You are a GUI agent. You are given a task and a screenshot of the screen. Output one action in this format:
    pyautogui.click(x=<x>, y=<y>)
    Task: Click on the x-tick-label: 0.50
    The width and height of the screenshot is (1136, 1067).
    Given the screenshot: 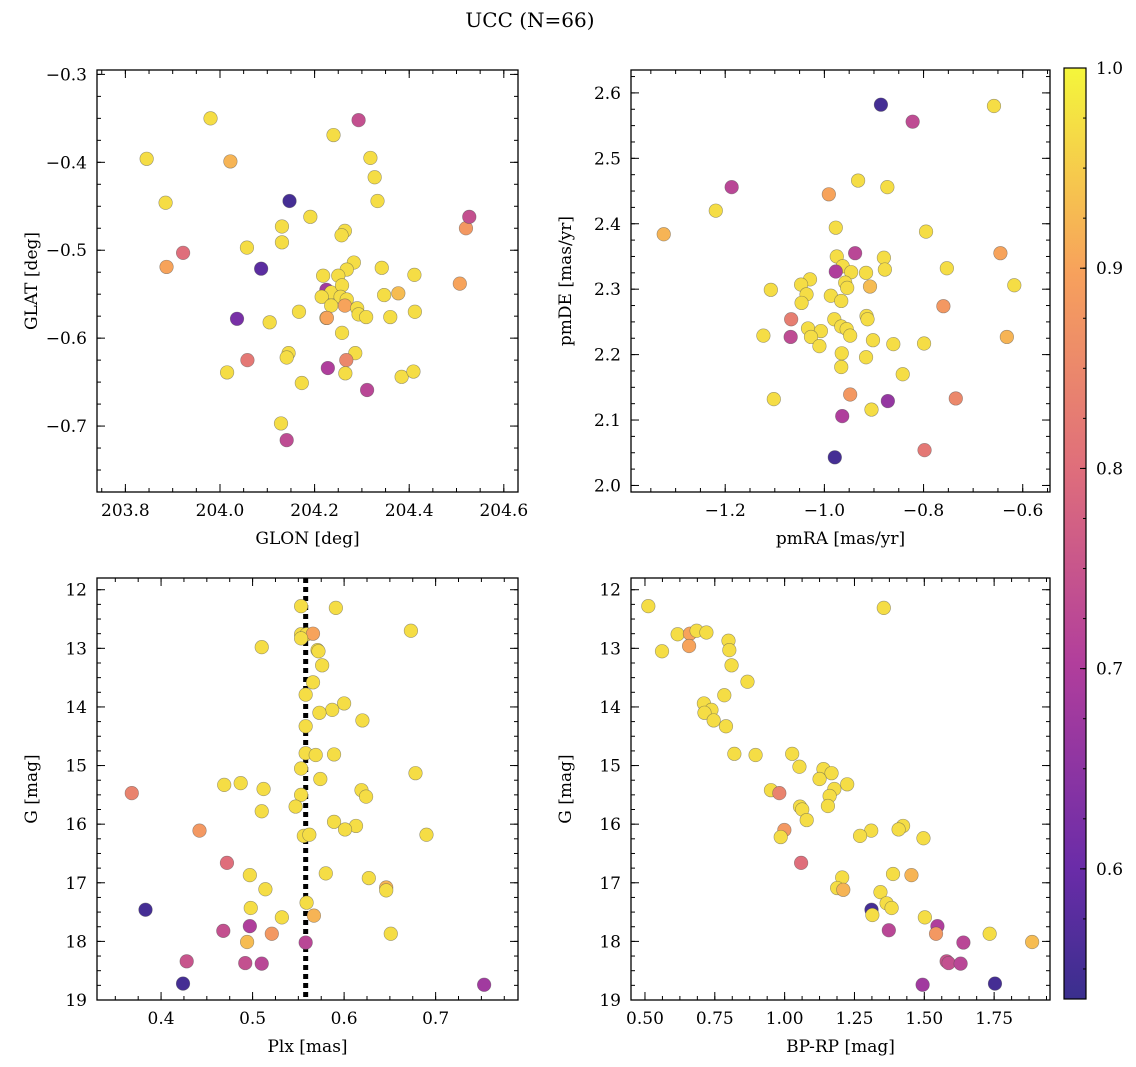 What is the action you would take?
    pyautogui.click(x=645, y=1019)
    